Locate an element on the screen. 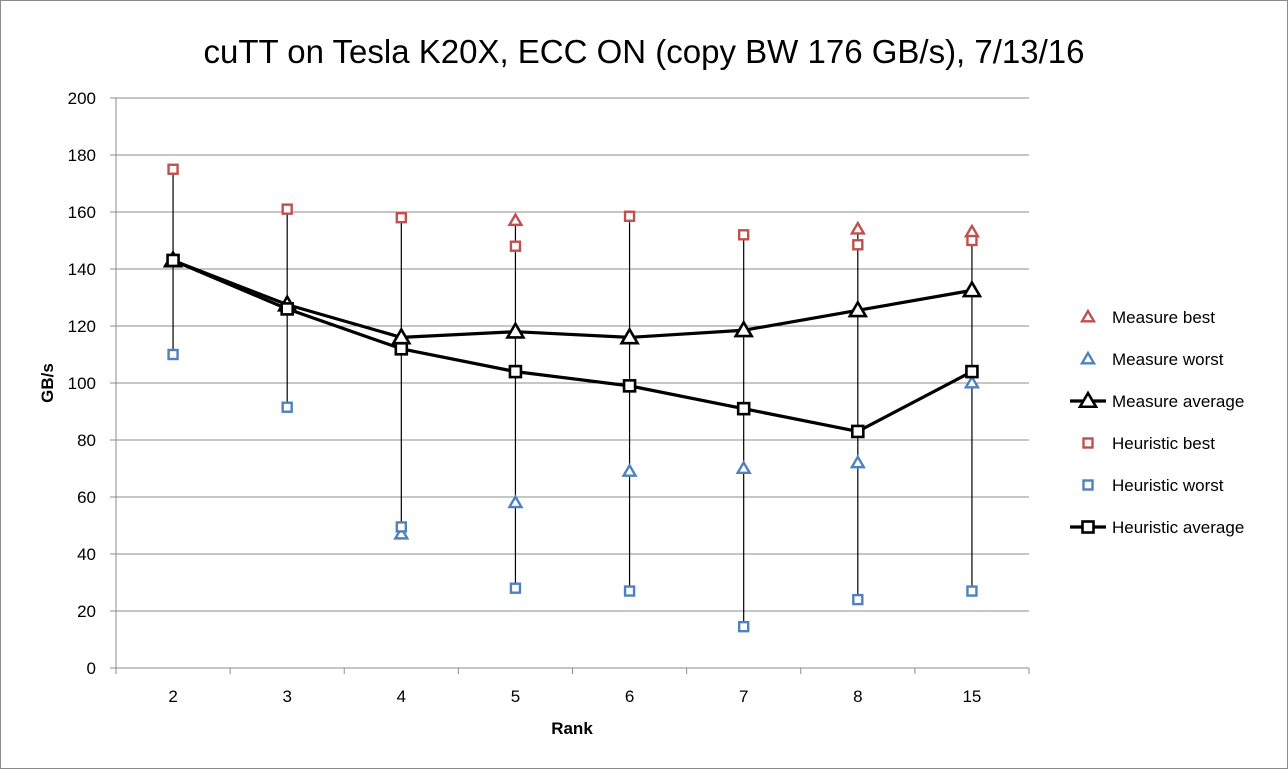 The image size is (1288, 769). legend-label: Measure worst is located at coordinates (1168, 359).